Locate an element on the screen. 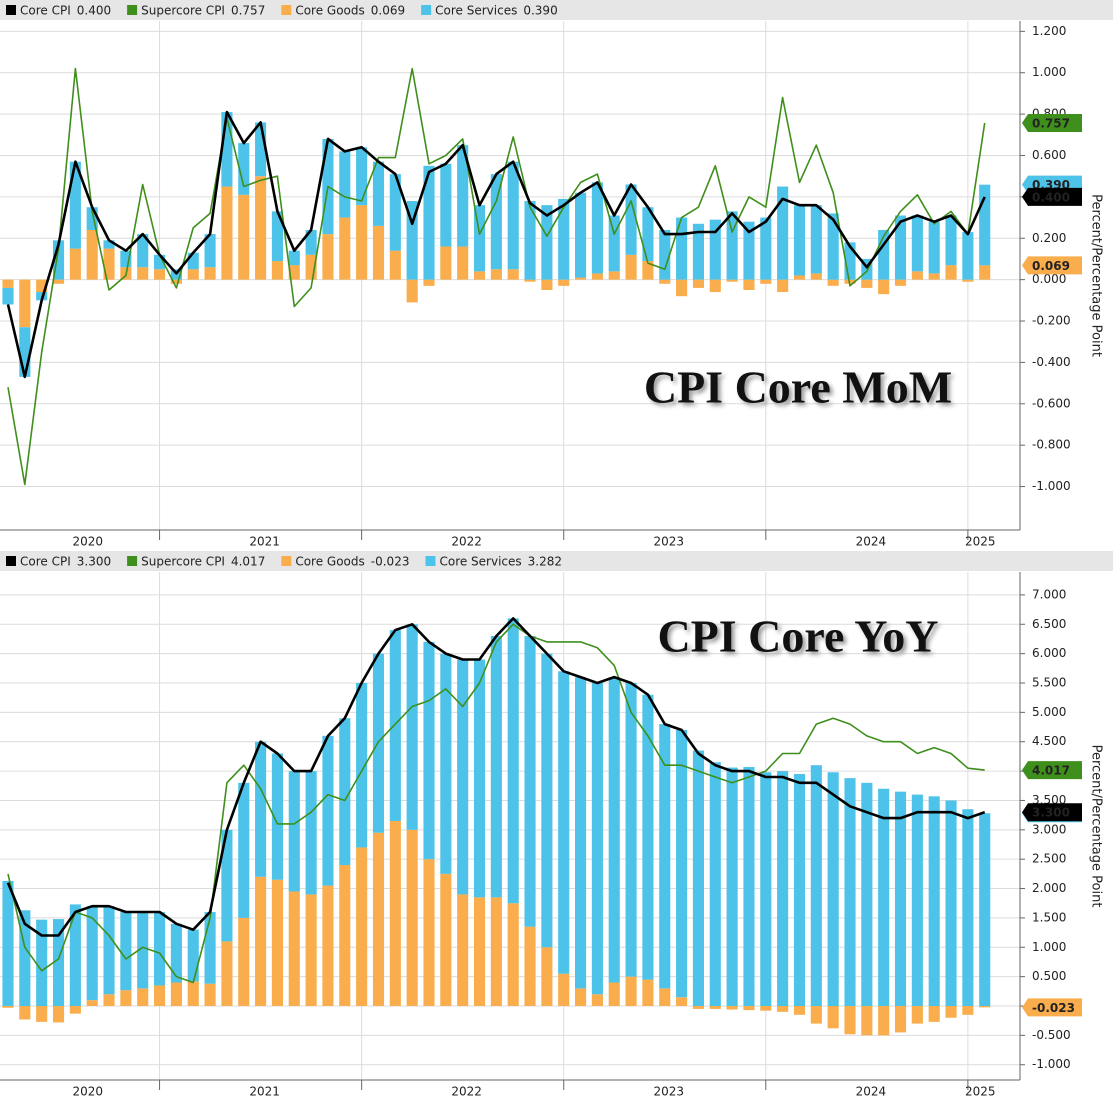 This screenshot has width=1113, height=1100. y-tick-label: 7.000 is located at coordinates (1049, 594).